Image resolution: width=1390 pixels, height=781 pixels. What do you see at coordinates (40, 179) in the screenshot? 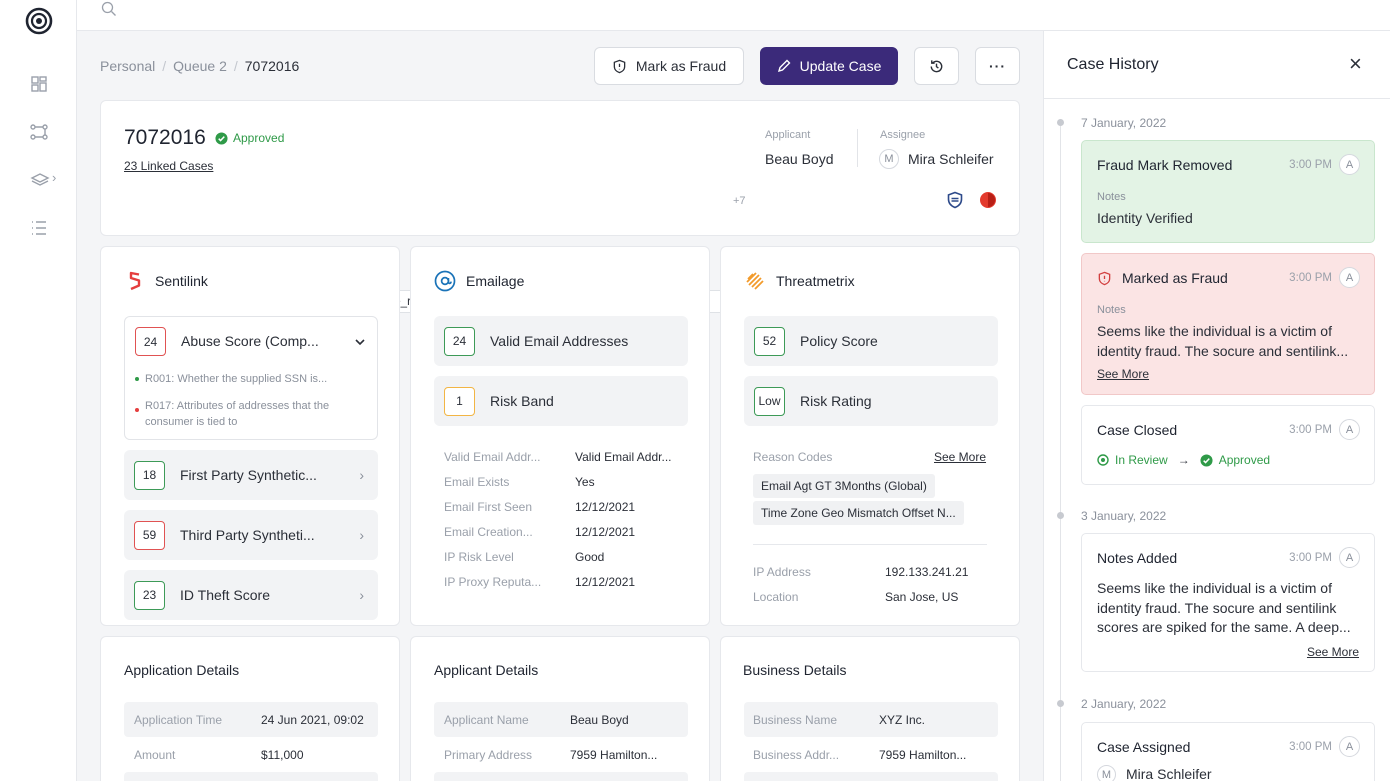
I see `layers-icon` at bounding box center [40, 179].